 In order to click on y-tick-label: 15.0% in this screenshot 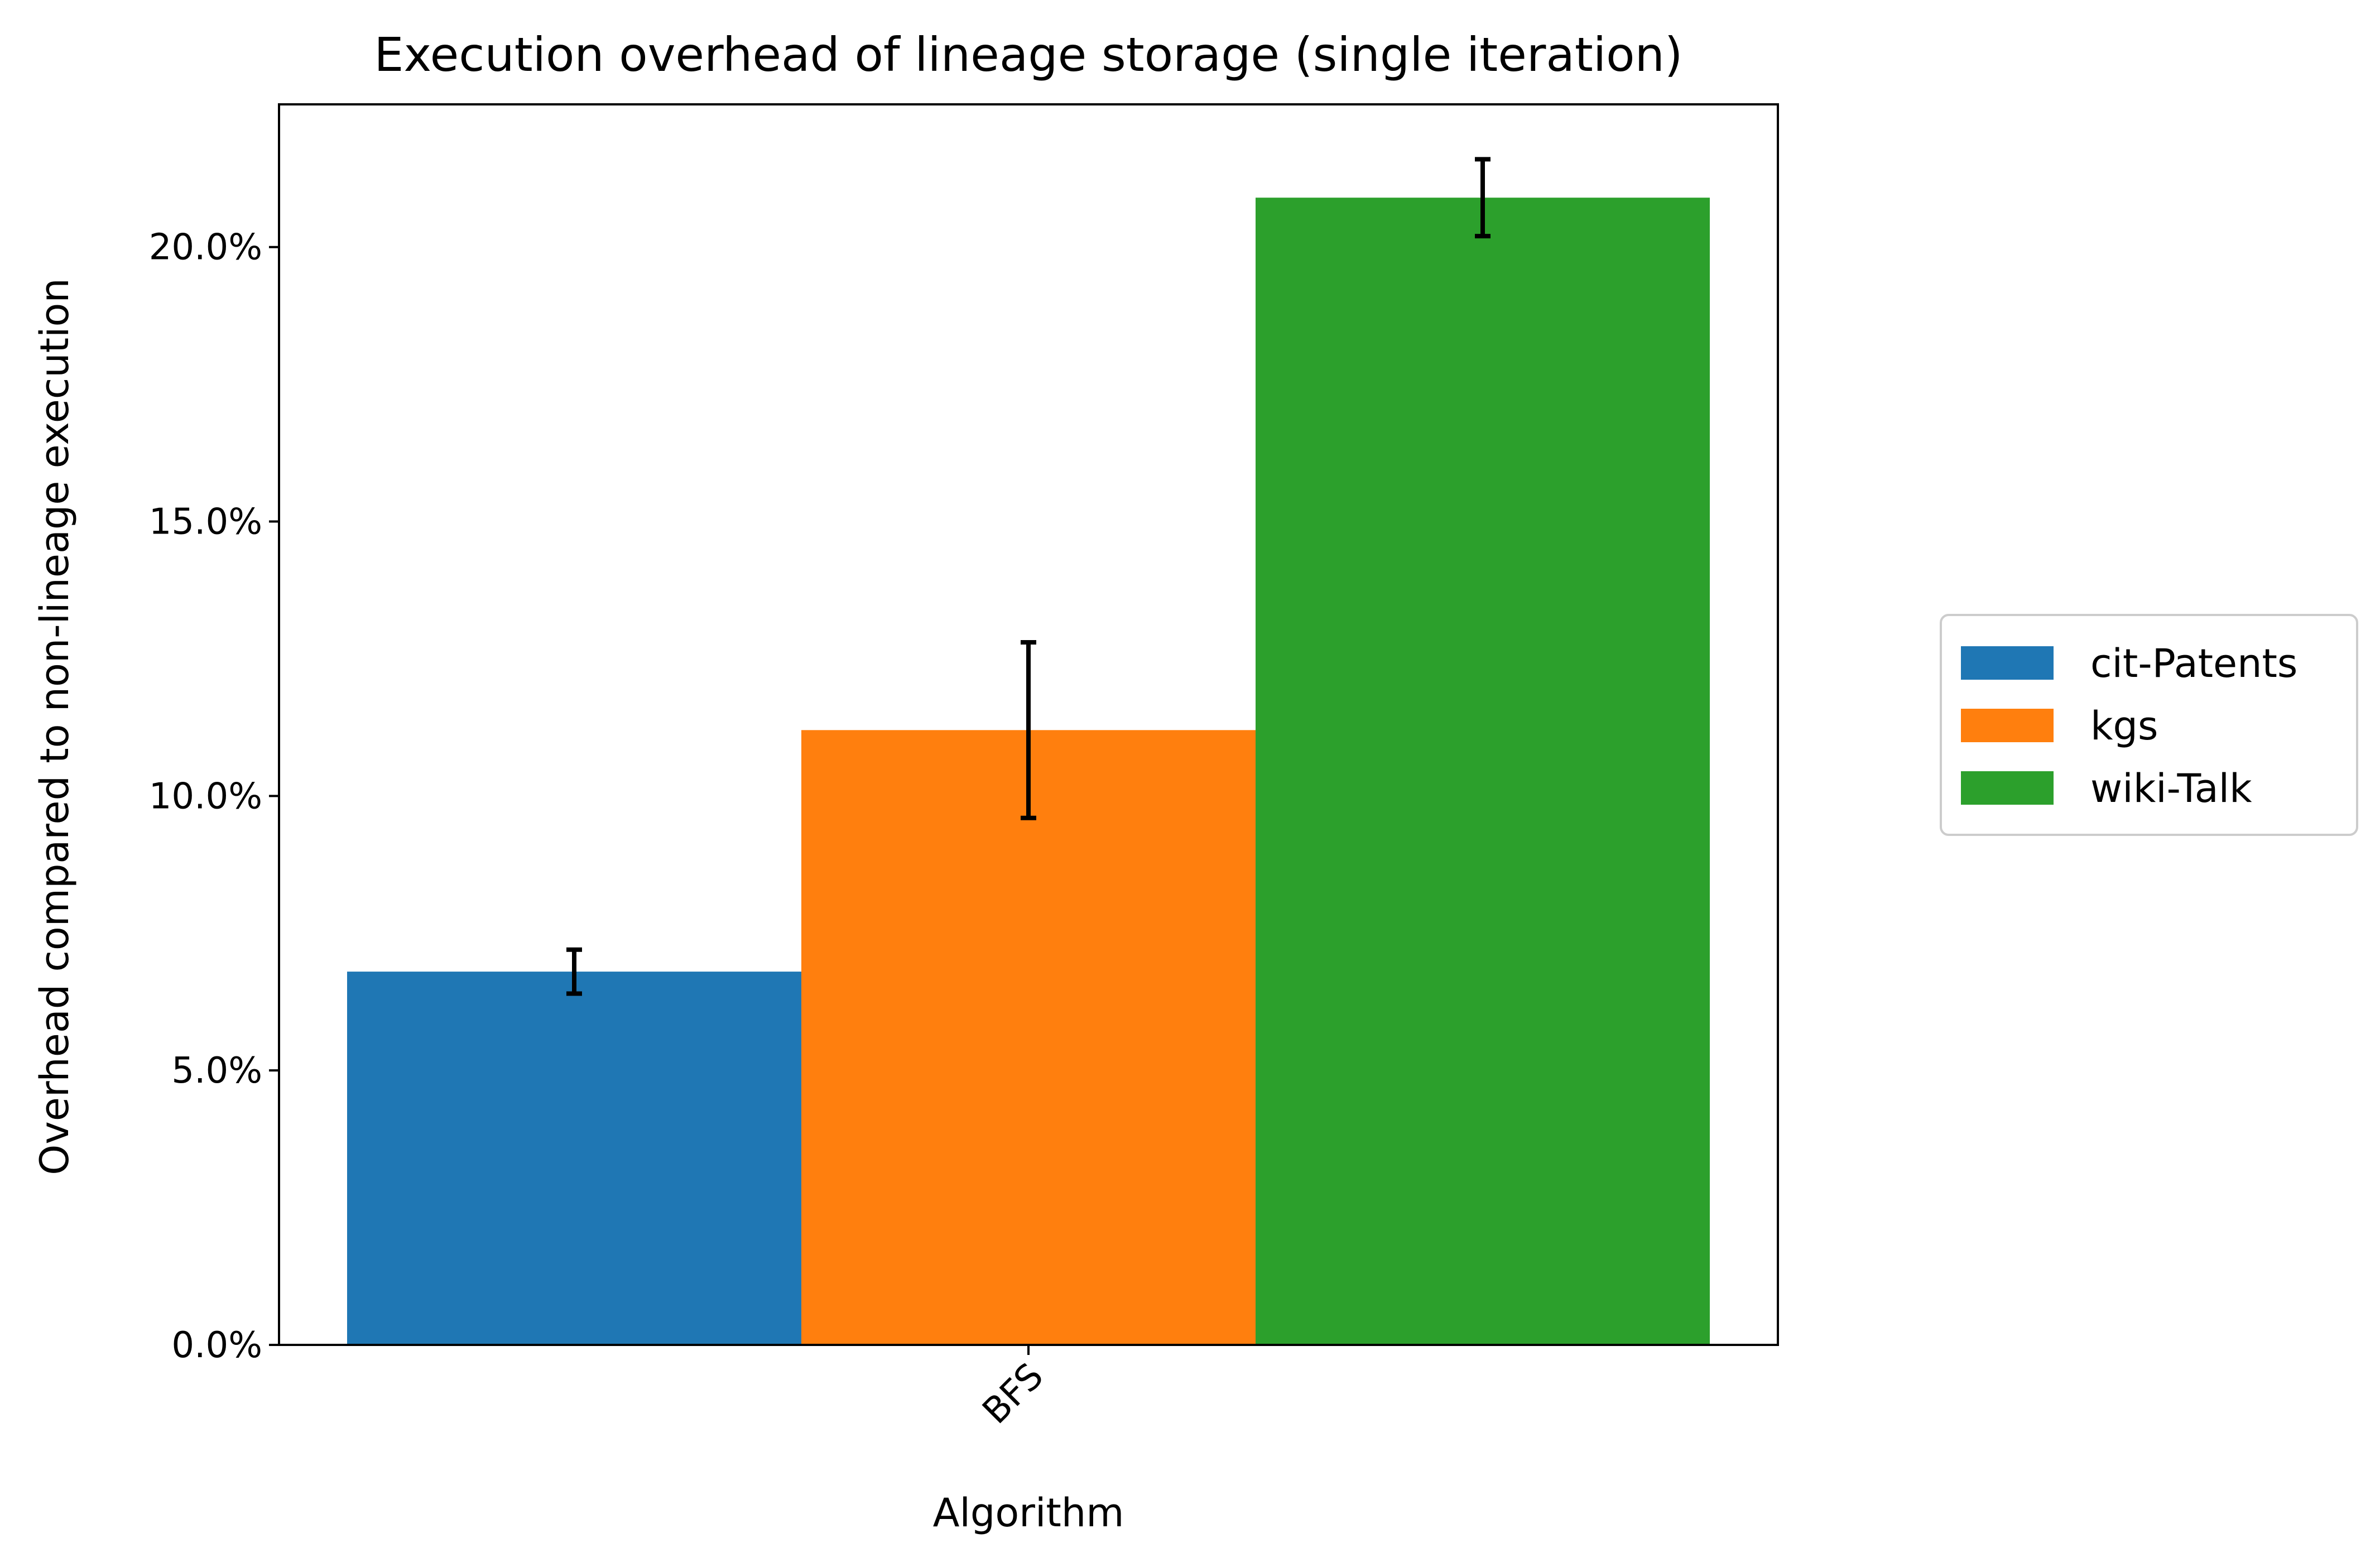, I will do `click(205, 522)`.